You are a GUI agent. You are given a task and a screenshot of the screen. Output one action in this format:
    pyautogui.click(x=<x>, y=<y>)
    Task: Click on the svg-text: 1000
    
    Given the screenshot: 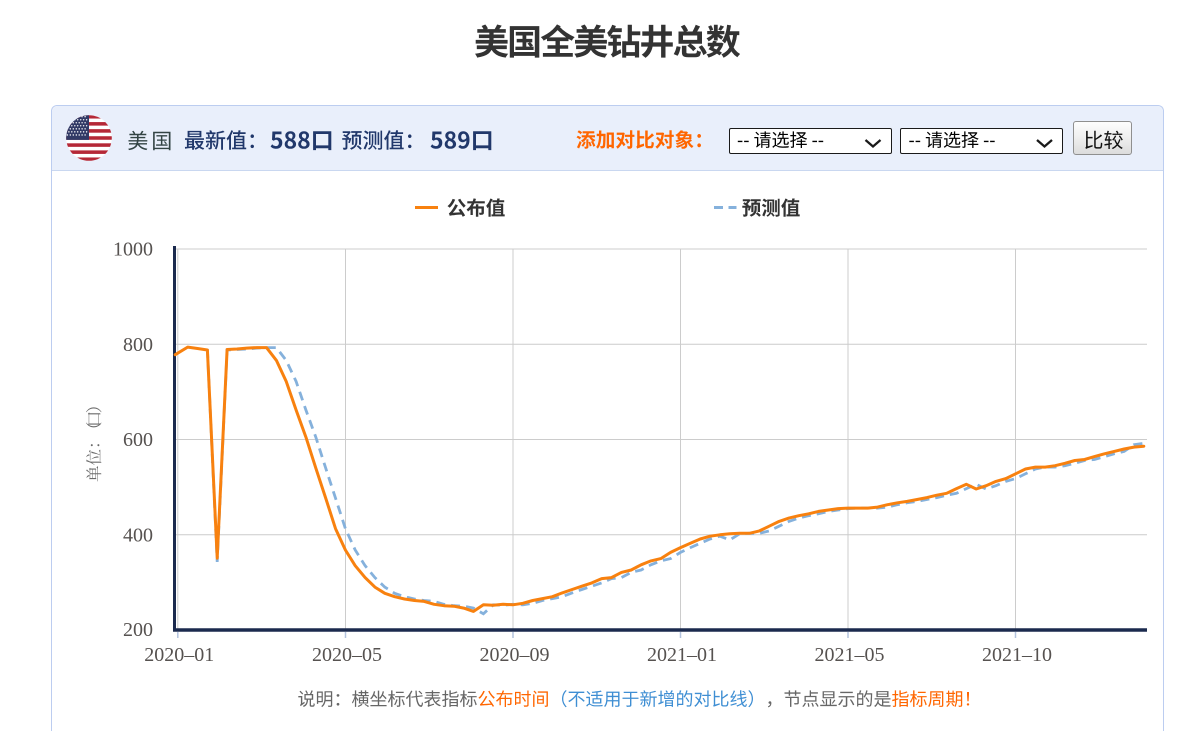 What is the action you would take?
    pyautogui.click(x=133, y=250)
    